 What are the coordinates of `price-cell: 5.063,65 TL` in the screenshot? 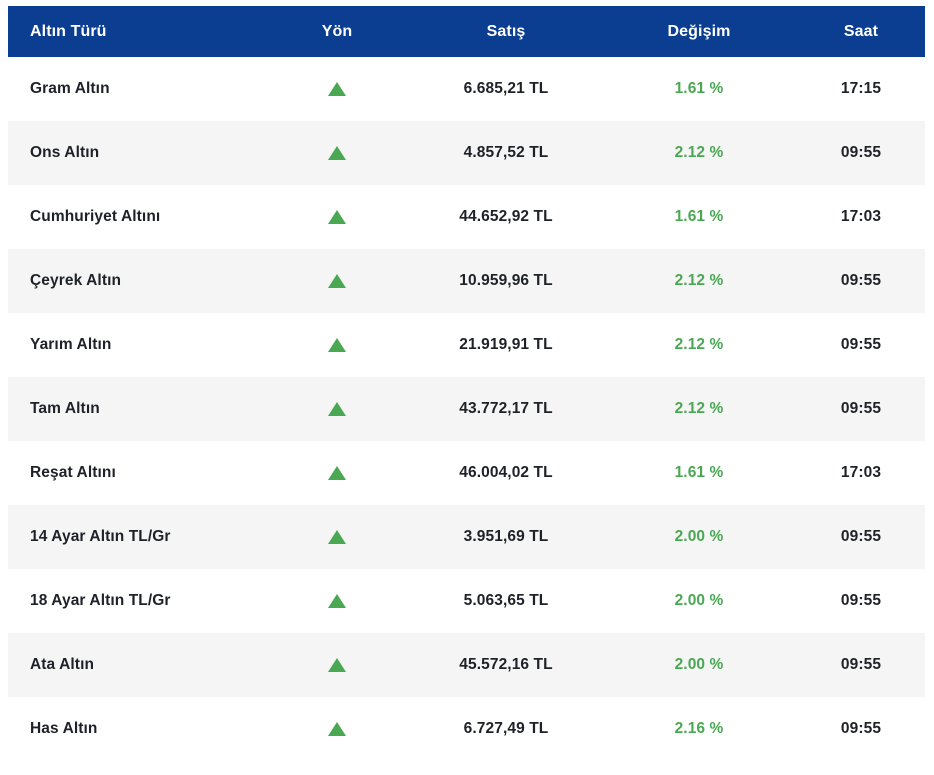 It's located at (506, 600).